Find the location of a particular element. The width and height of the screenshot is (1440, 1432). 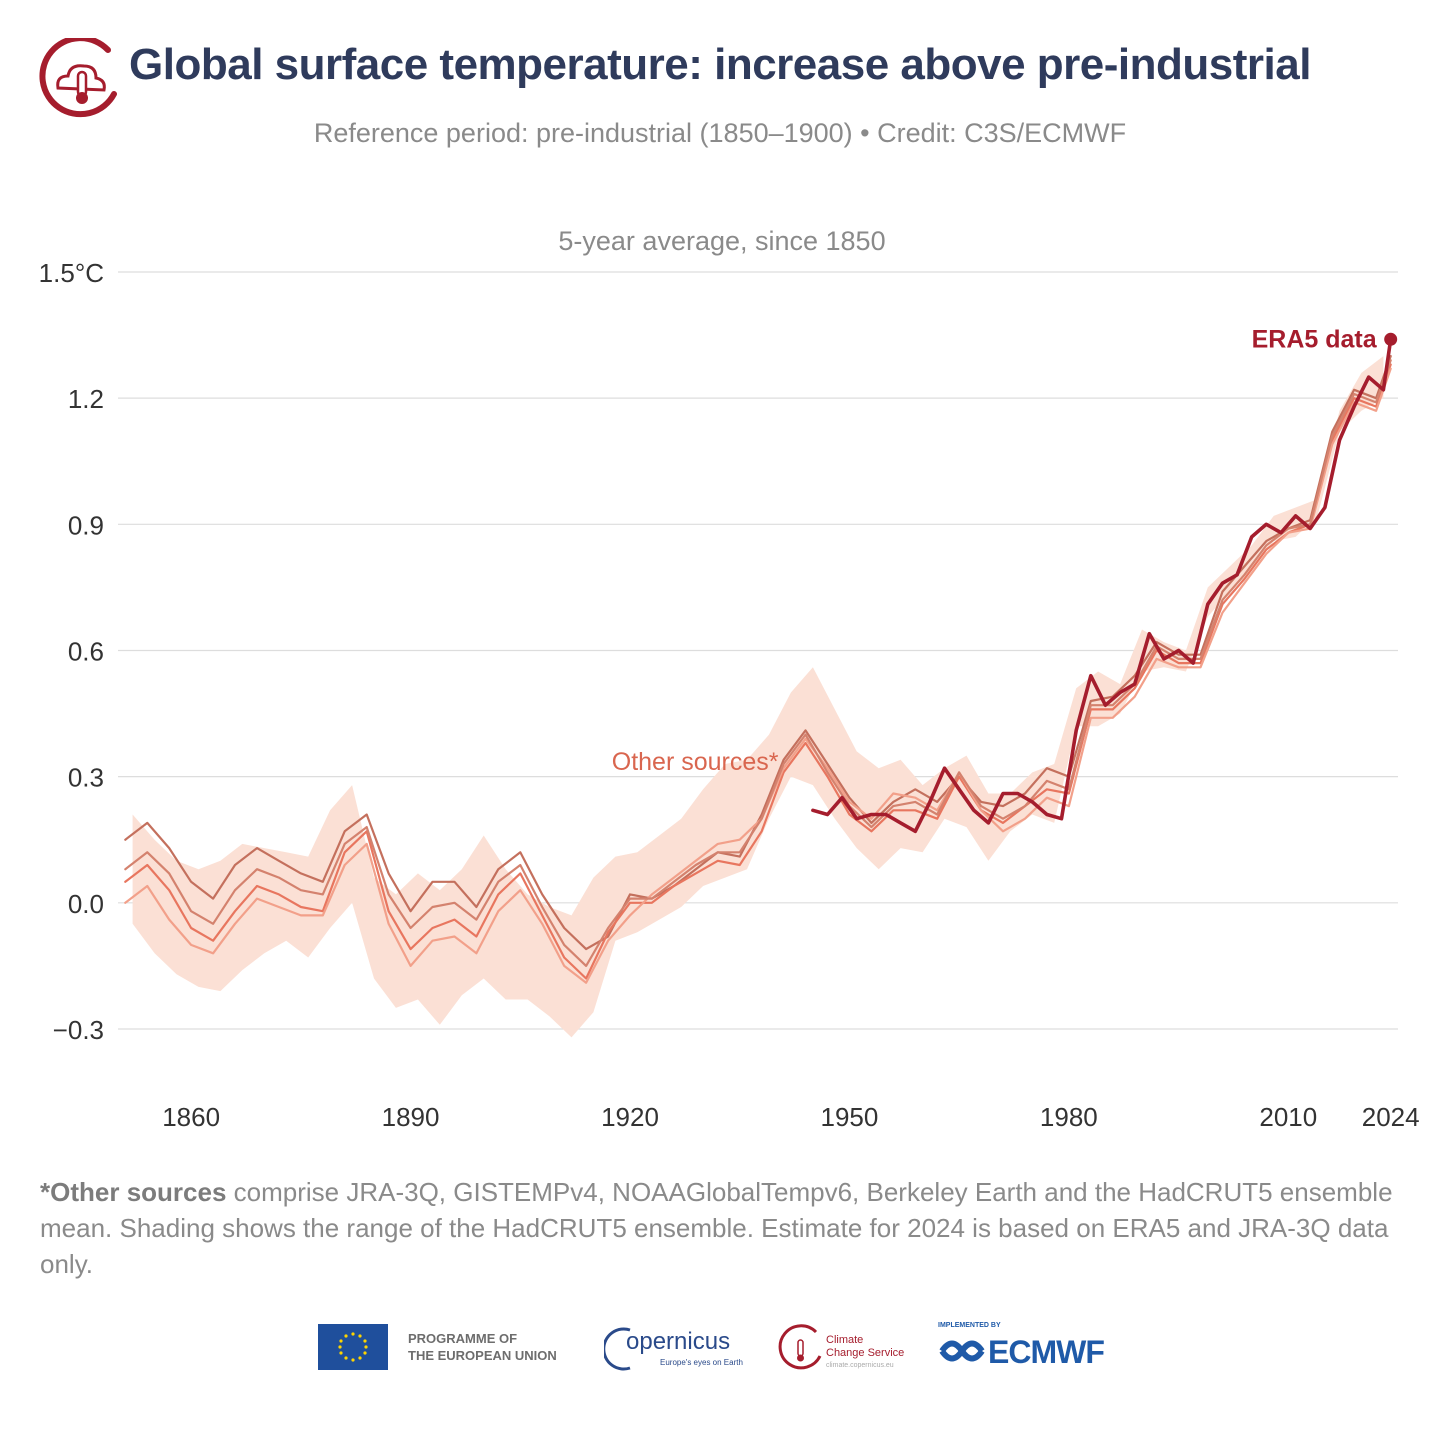

copernicus-c-icon is located at coordinates (617, 1349).